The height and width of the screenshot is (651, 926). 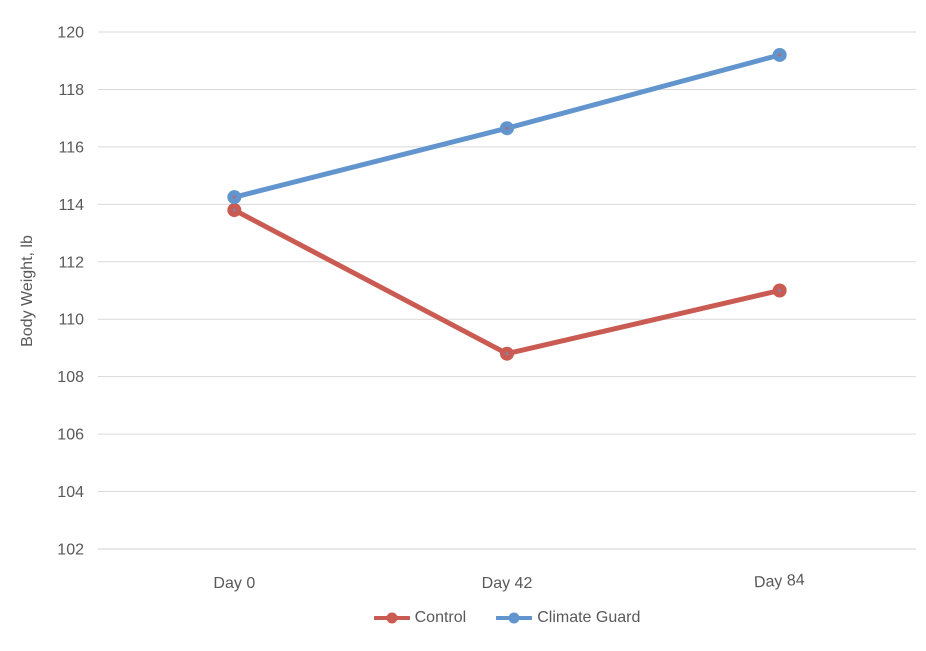 I want to click on legend: Control Climate Guard, so click(x=507, y=618).